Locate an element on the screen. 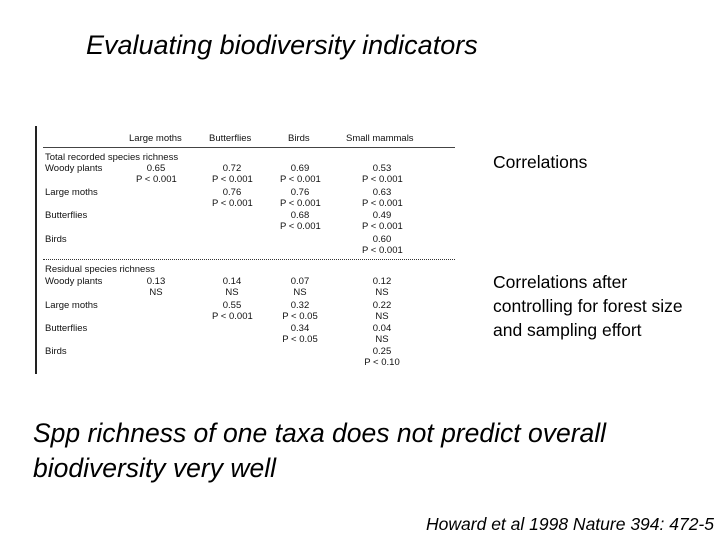 This screenshot has height=540, width=720. table-cell: 0.07 NS is located at coordinates (300, 287).